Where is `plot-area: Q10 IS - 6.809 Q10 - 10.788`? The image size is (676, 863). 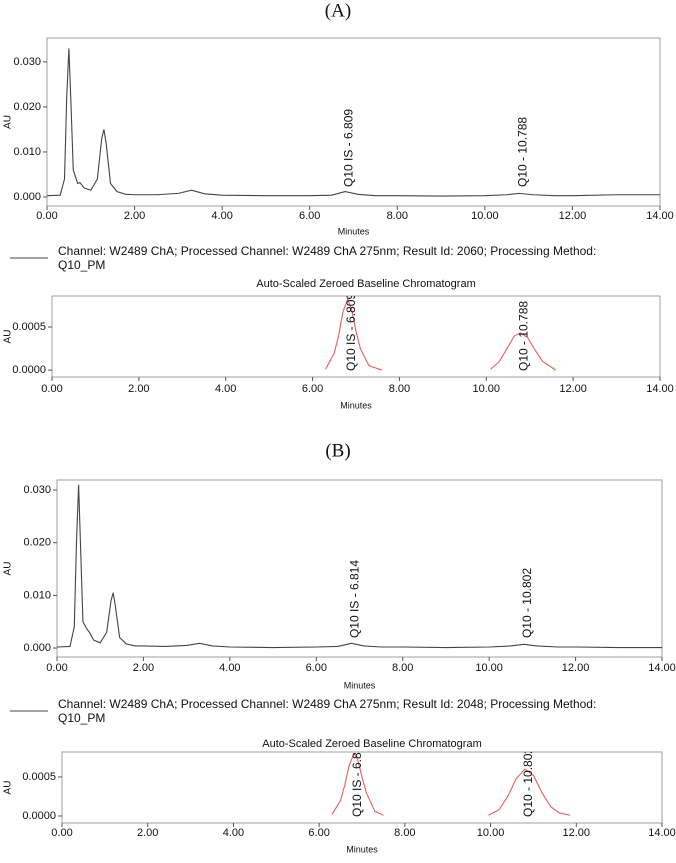
plot-area: Q10 IS - 6.809 Q10 - 10.788 is located at coordinates (441, 332).